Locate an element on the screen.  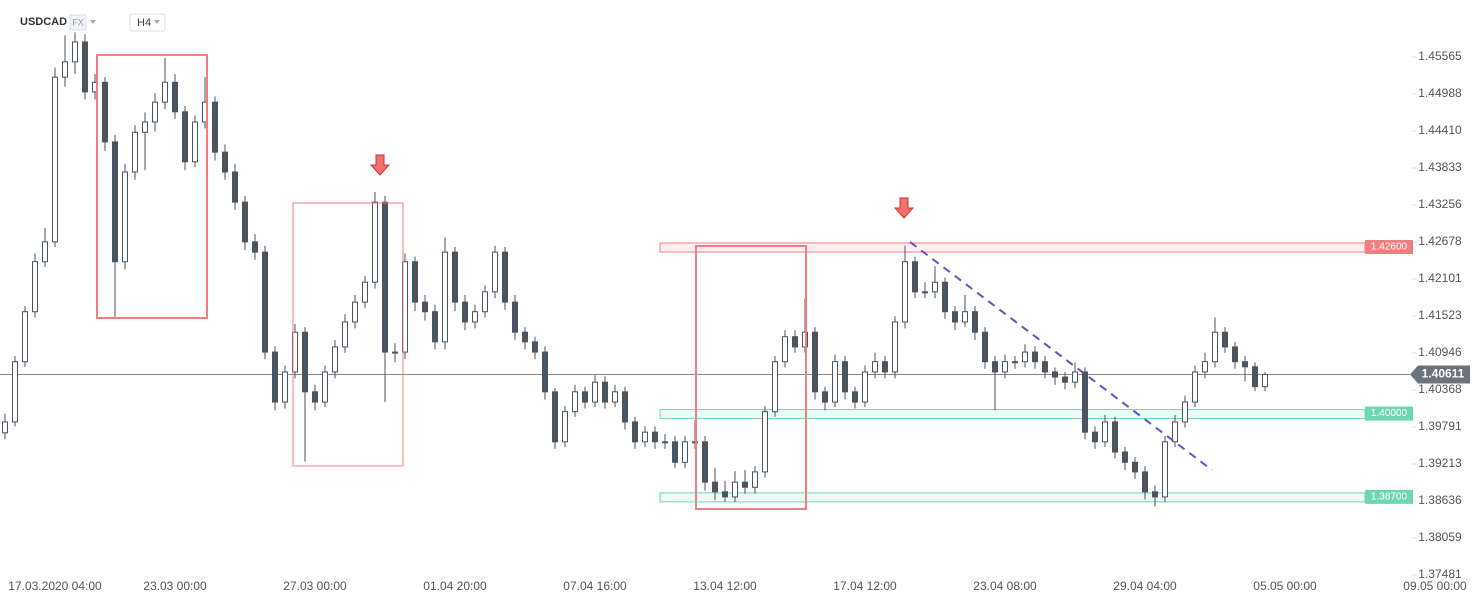
y-tick-label: 1.44988 is located at coordinates (1440, 93).